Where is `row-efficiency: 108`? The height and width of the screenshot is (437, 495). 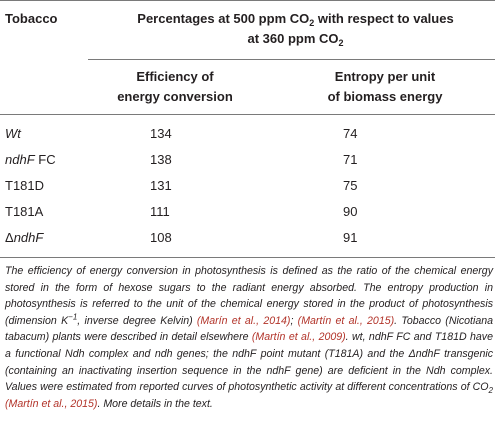 row-efficiency: 108 is located at coordinates (161, 237).